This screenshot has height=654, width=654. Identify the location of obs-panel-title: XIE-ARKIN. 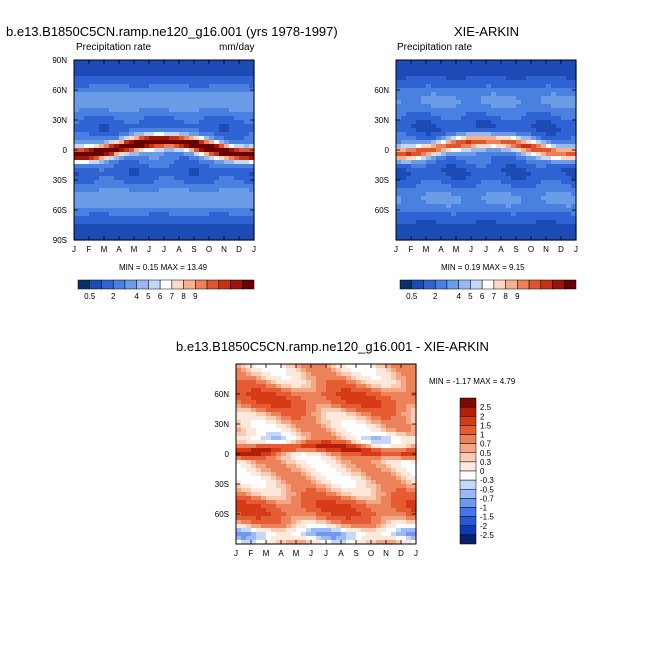
(487, 31).